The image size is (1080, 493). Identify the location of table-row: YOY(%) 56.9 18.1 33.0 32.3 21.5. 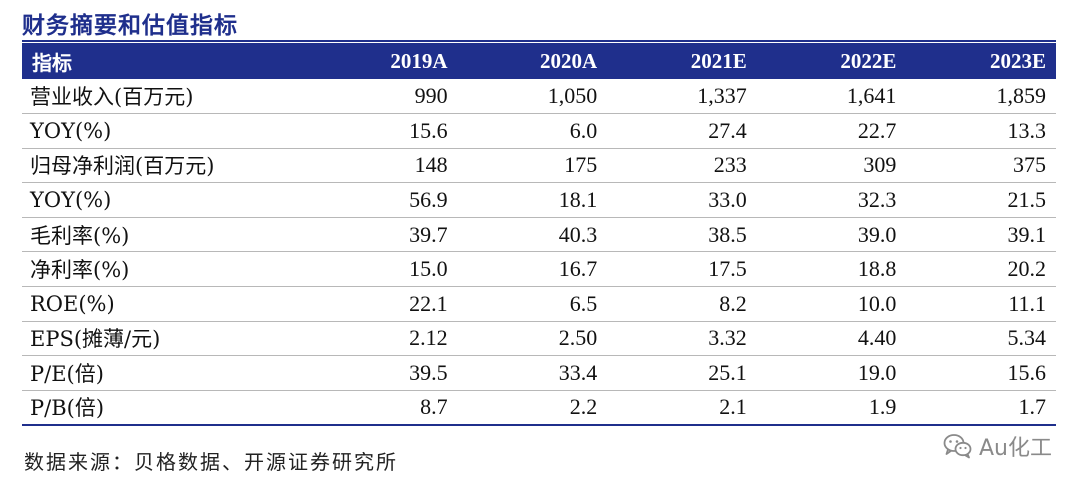
(539, 200).